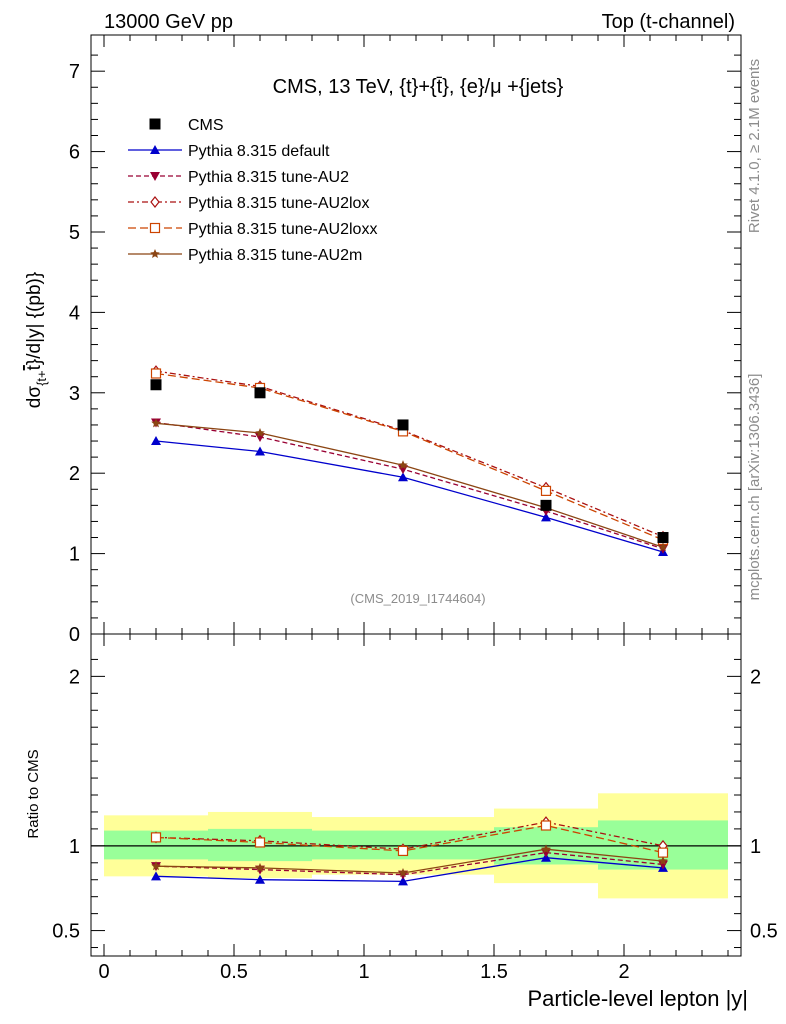 Image resolution: width=786 pixels, height=1024 pixels. I want to click on ratio-axis-label: Ratio to CMS, so click(33, 793).